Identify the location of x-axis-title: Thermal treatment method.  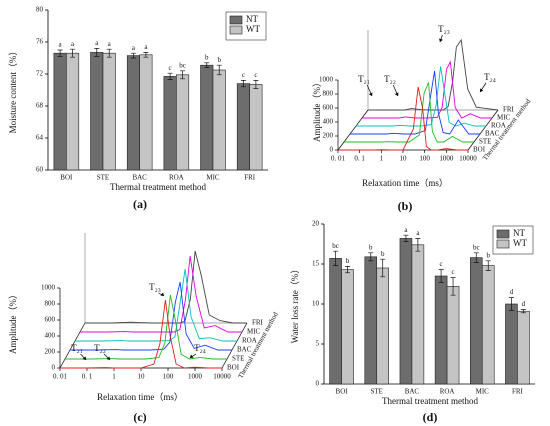
(430, 401).